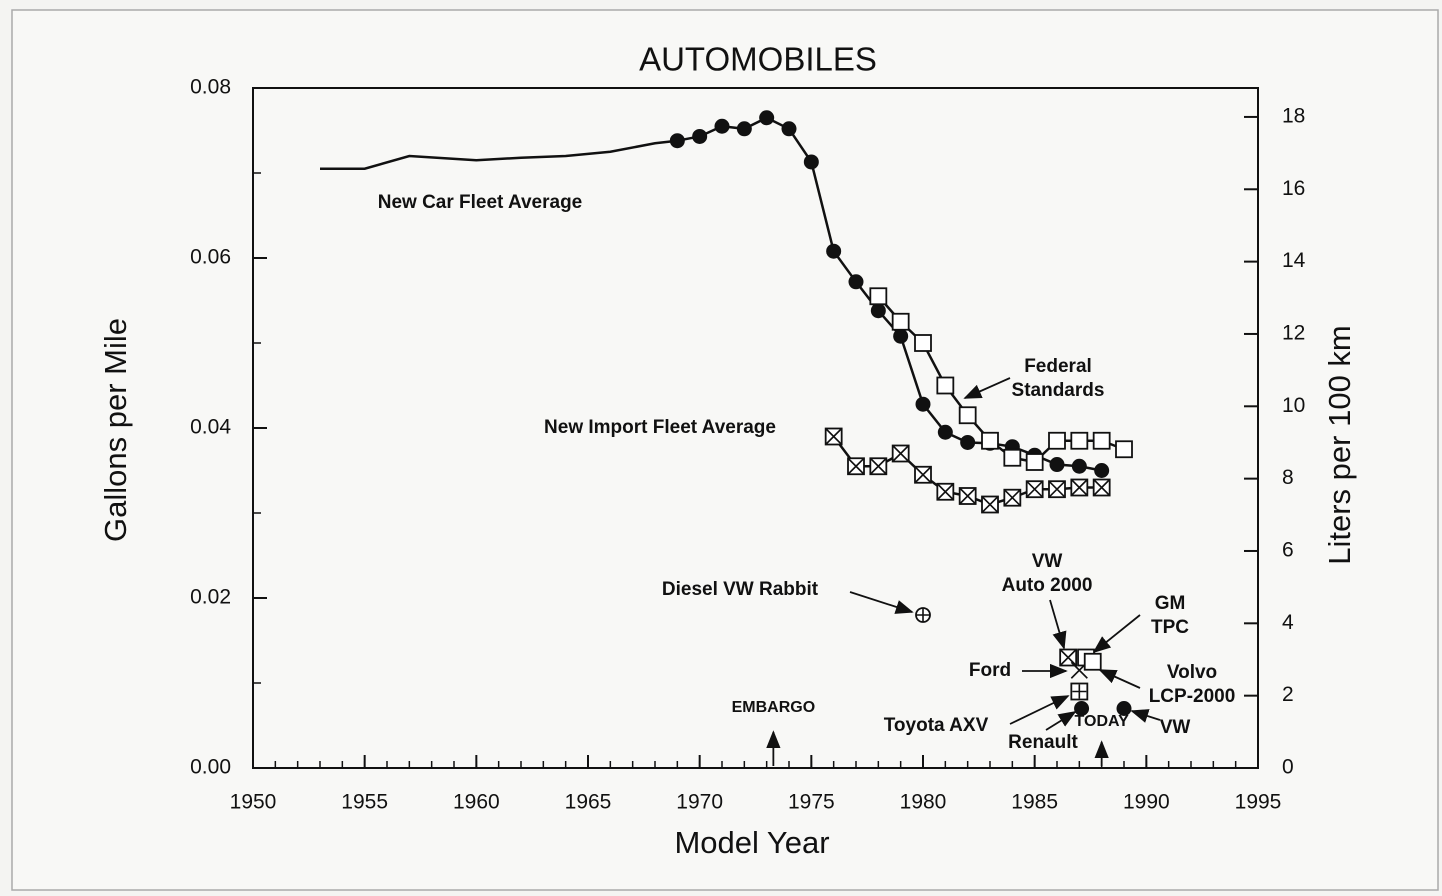  What do you see at coordinates (1293, 115) in the screenshot?
I see `y2-tick-label: 18` at bounding box center [1293, 115].